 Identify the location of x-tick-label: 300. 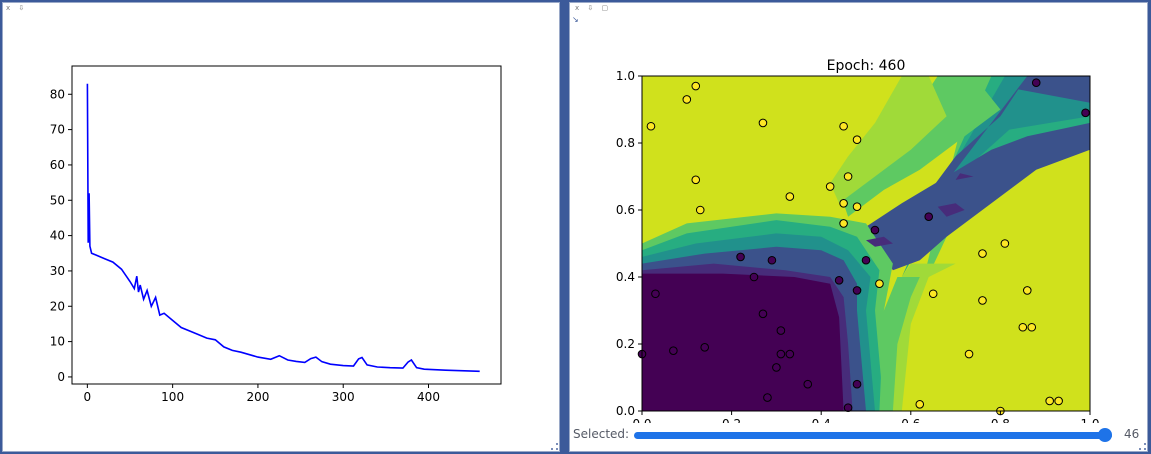
(343, 397).